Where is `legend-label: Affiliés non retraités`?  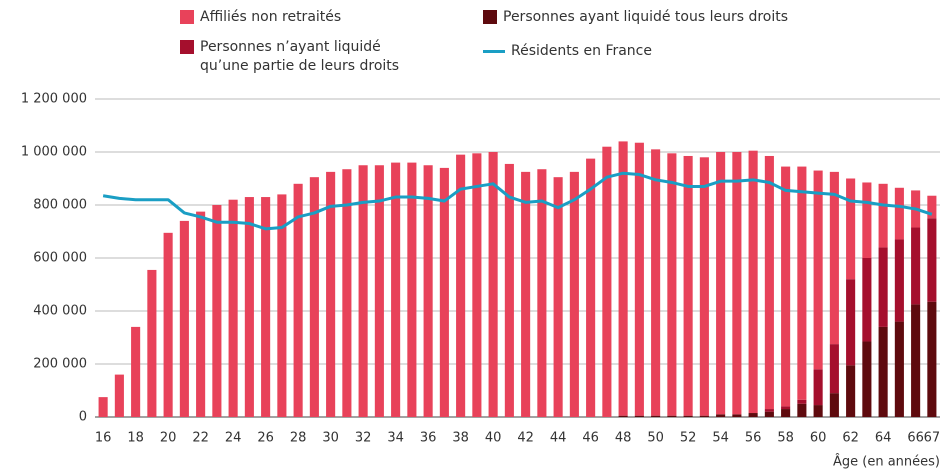
legend-label: Affiliés non retraités is located at coordinates (271, 17).